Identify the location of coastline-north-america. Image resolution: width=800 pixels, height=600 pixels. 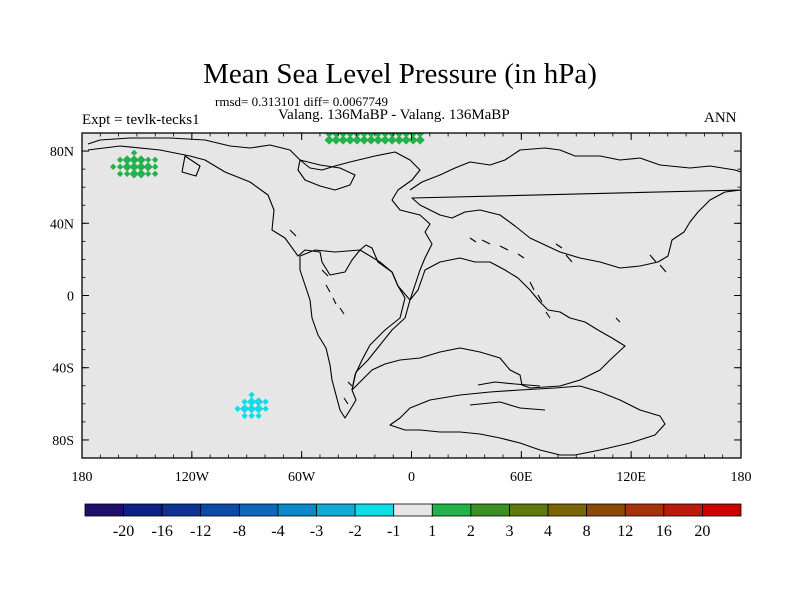
(260, 219).